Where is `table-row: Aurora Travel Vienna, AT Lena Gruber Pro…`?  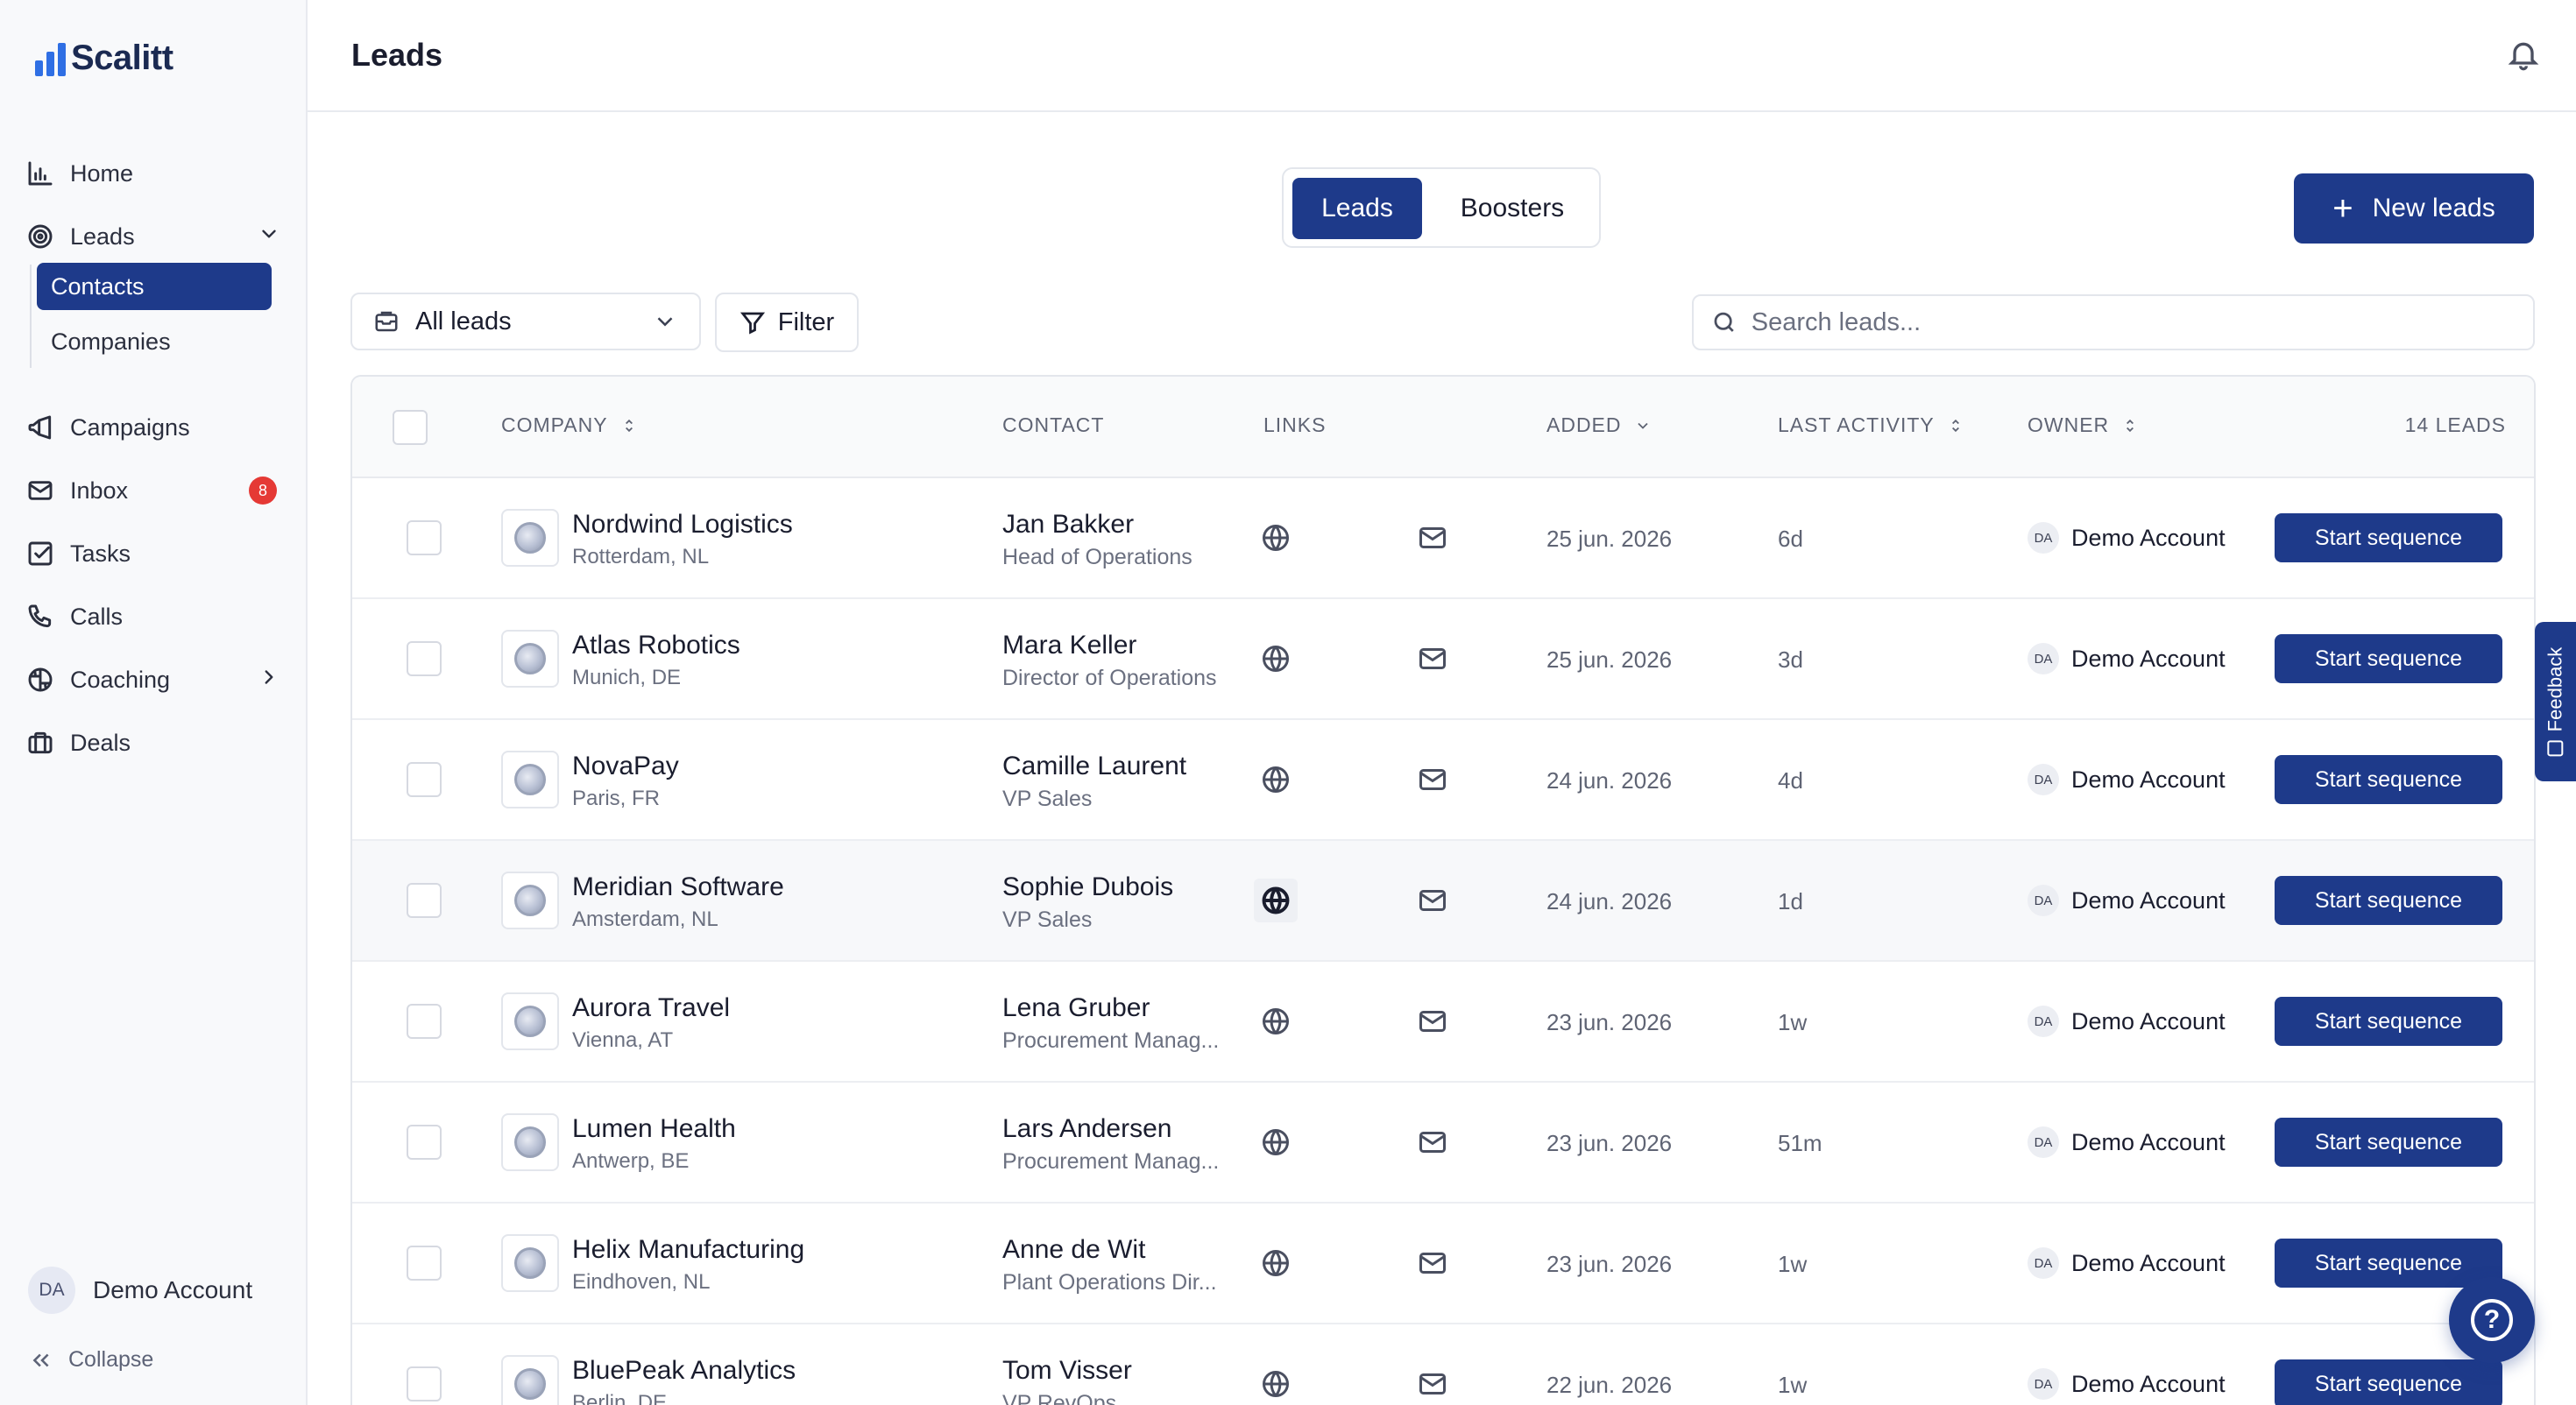 table-row: Aurora Travel Vienna, AT Lena Gruber Pro… is located at coordinates (1443, 1023).